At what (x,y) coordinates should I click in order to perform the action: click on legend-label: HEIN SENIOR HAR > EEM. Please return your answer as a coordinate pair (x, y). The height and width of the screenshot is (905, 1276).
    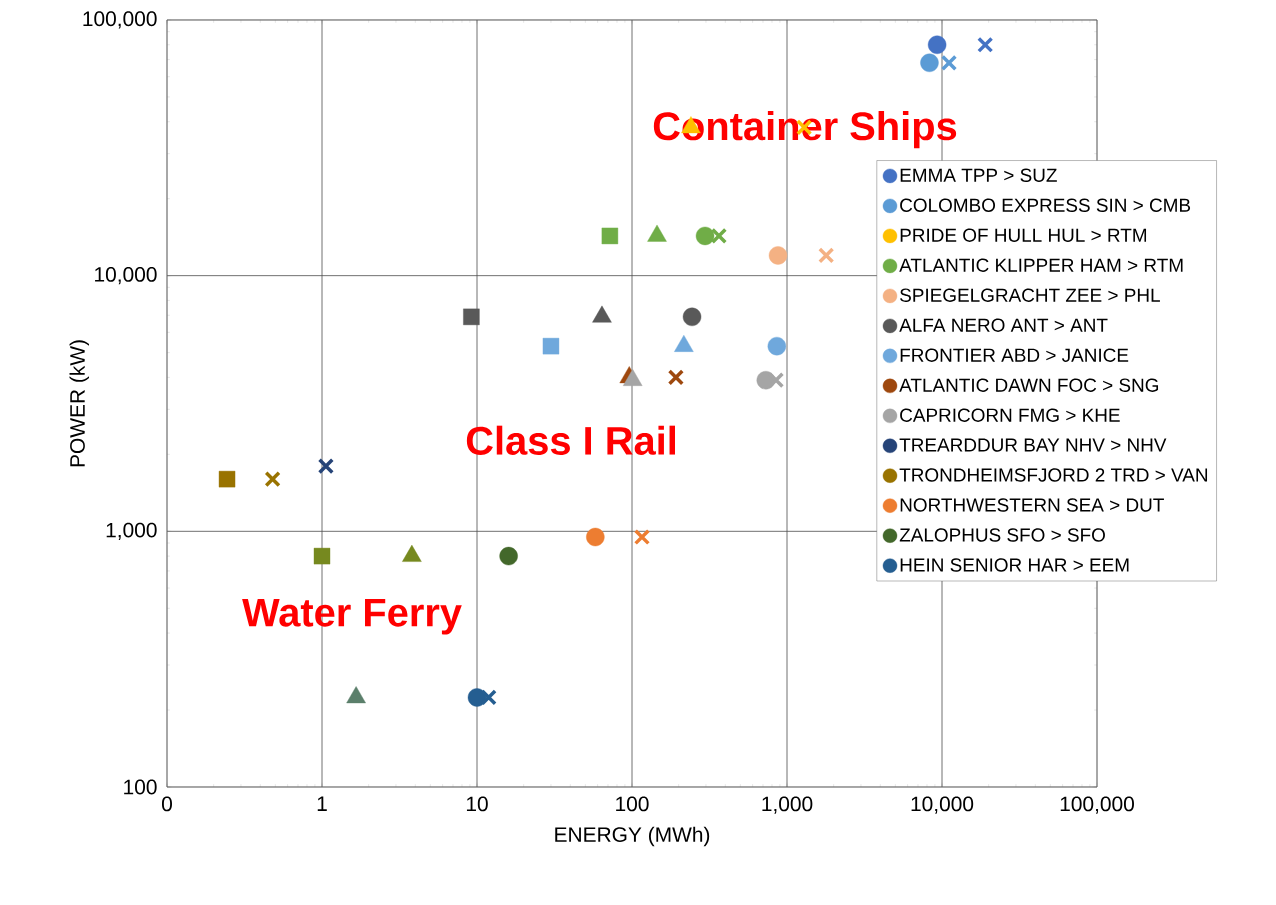
    Looking at the image, I should click on (1014, 565).